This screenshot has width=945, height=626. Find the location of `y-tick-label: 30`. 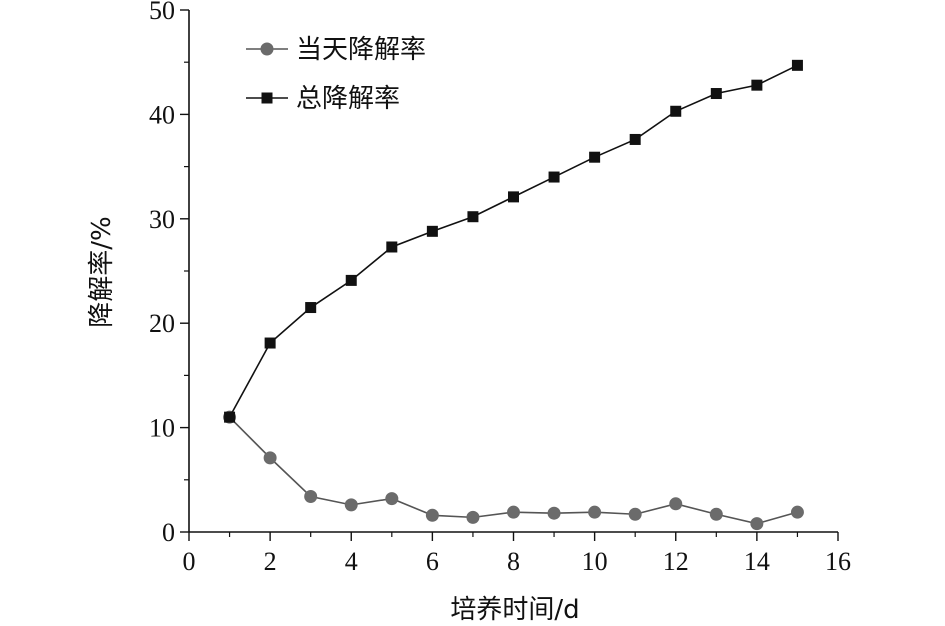

y-tick-label: 30 is located at coordinates (162, 219).